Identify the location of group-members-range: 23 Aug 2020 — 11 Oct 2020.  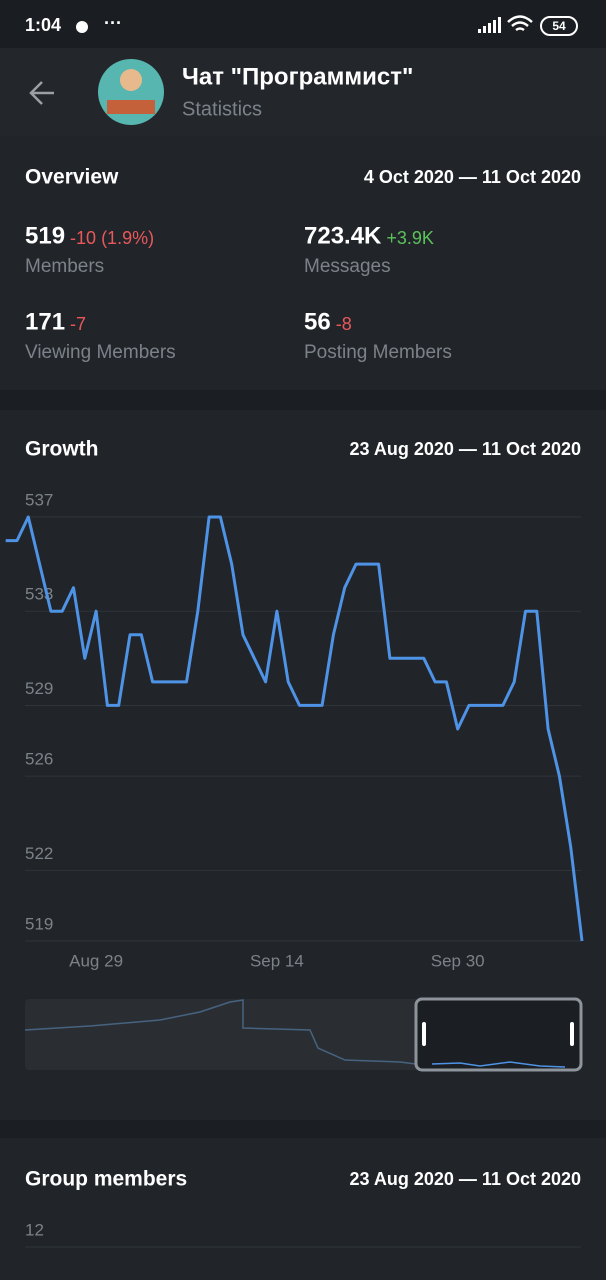
(465, 1179).